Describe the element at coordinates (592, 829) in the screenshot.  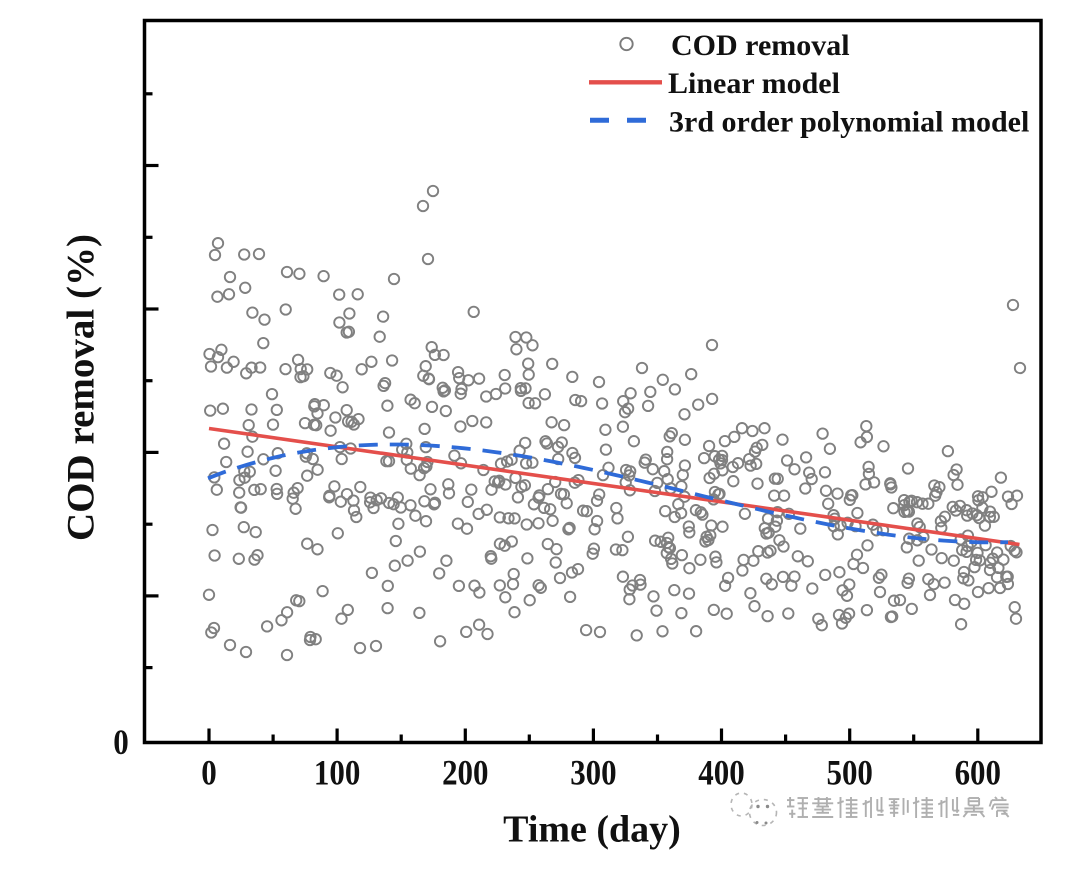
I see `svg-text: Time (day)` at that location.